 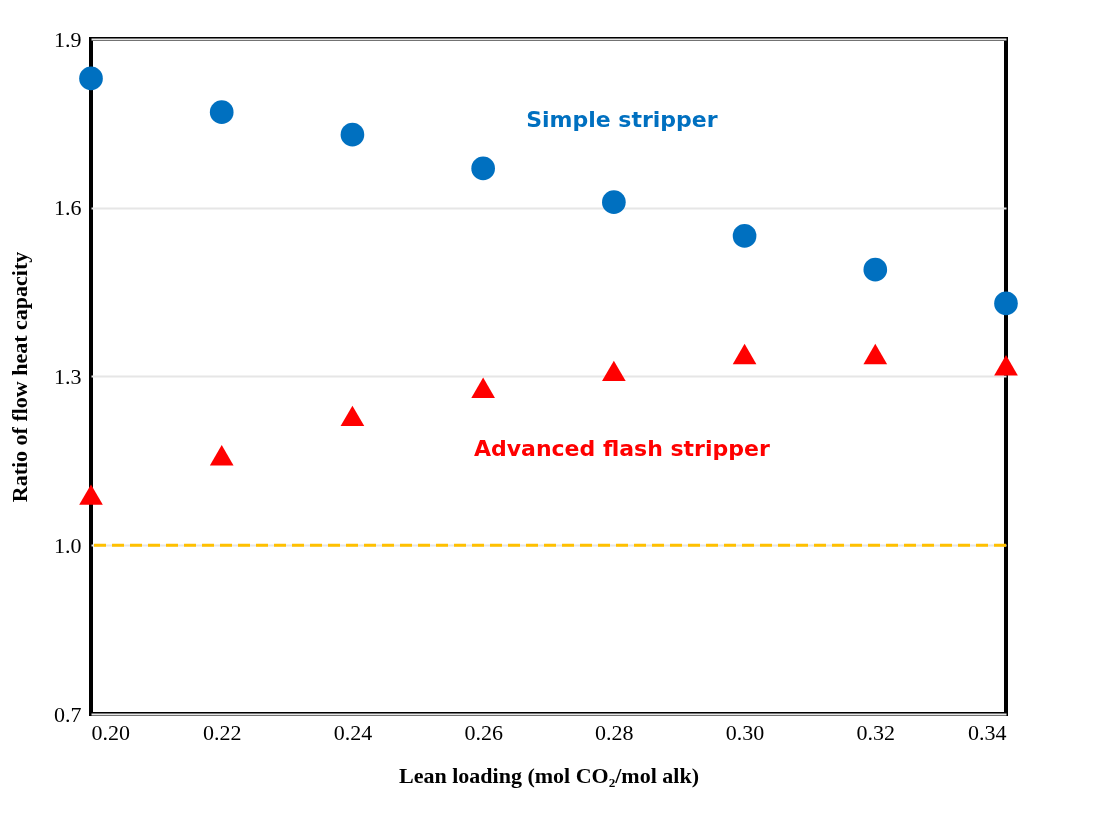 What do you see at coordinates (222, 732) in the screenshot?
I see `x-tick-label: 0.22` at bounding box center [222, 732].